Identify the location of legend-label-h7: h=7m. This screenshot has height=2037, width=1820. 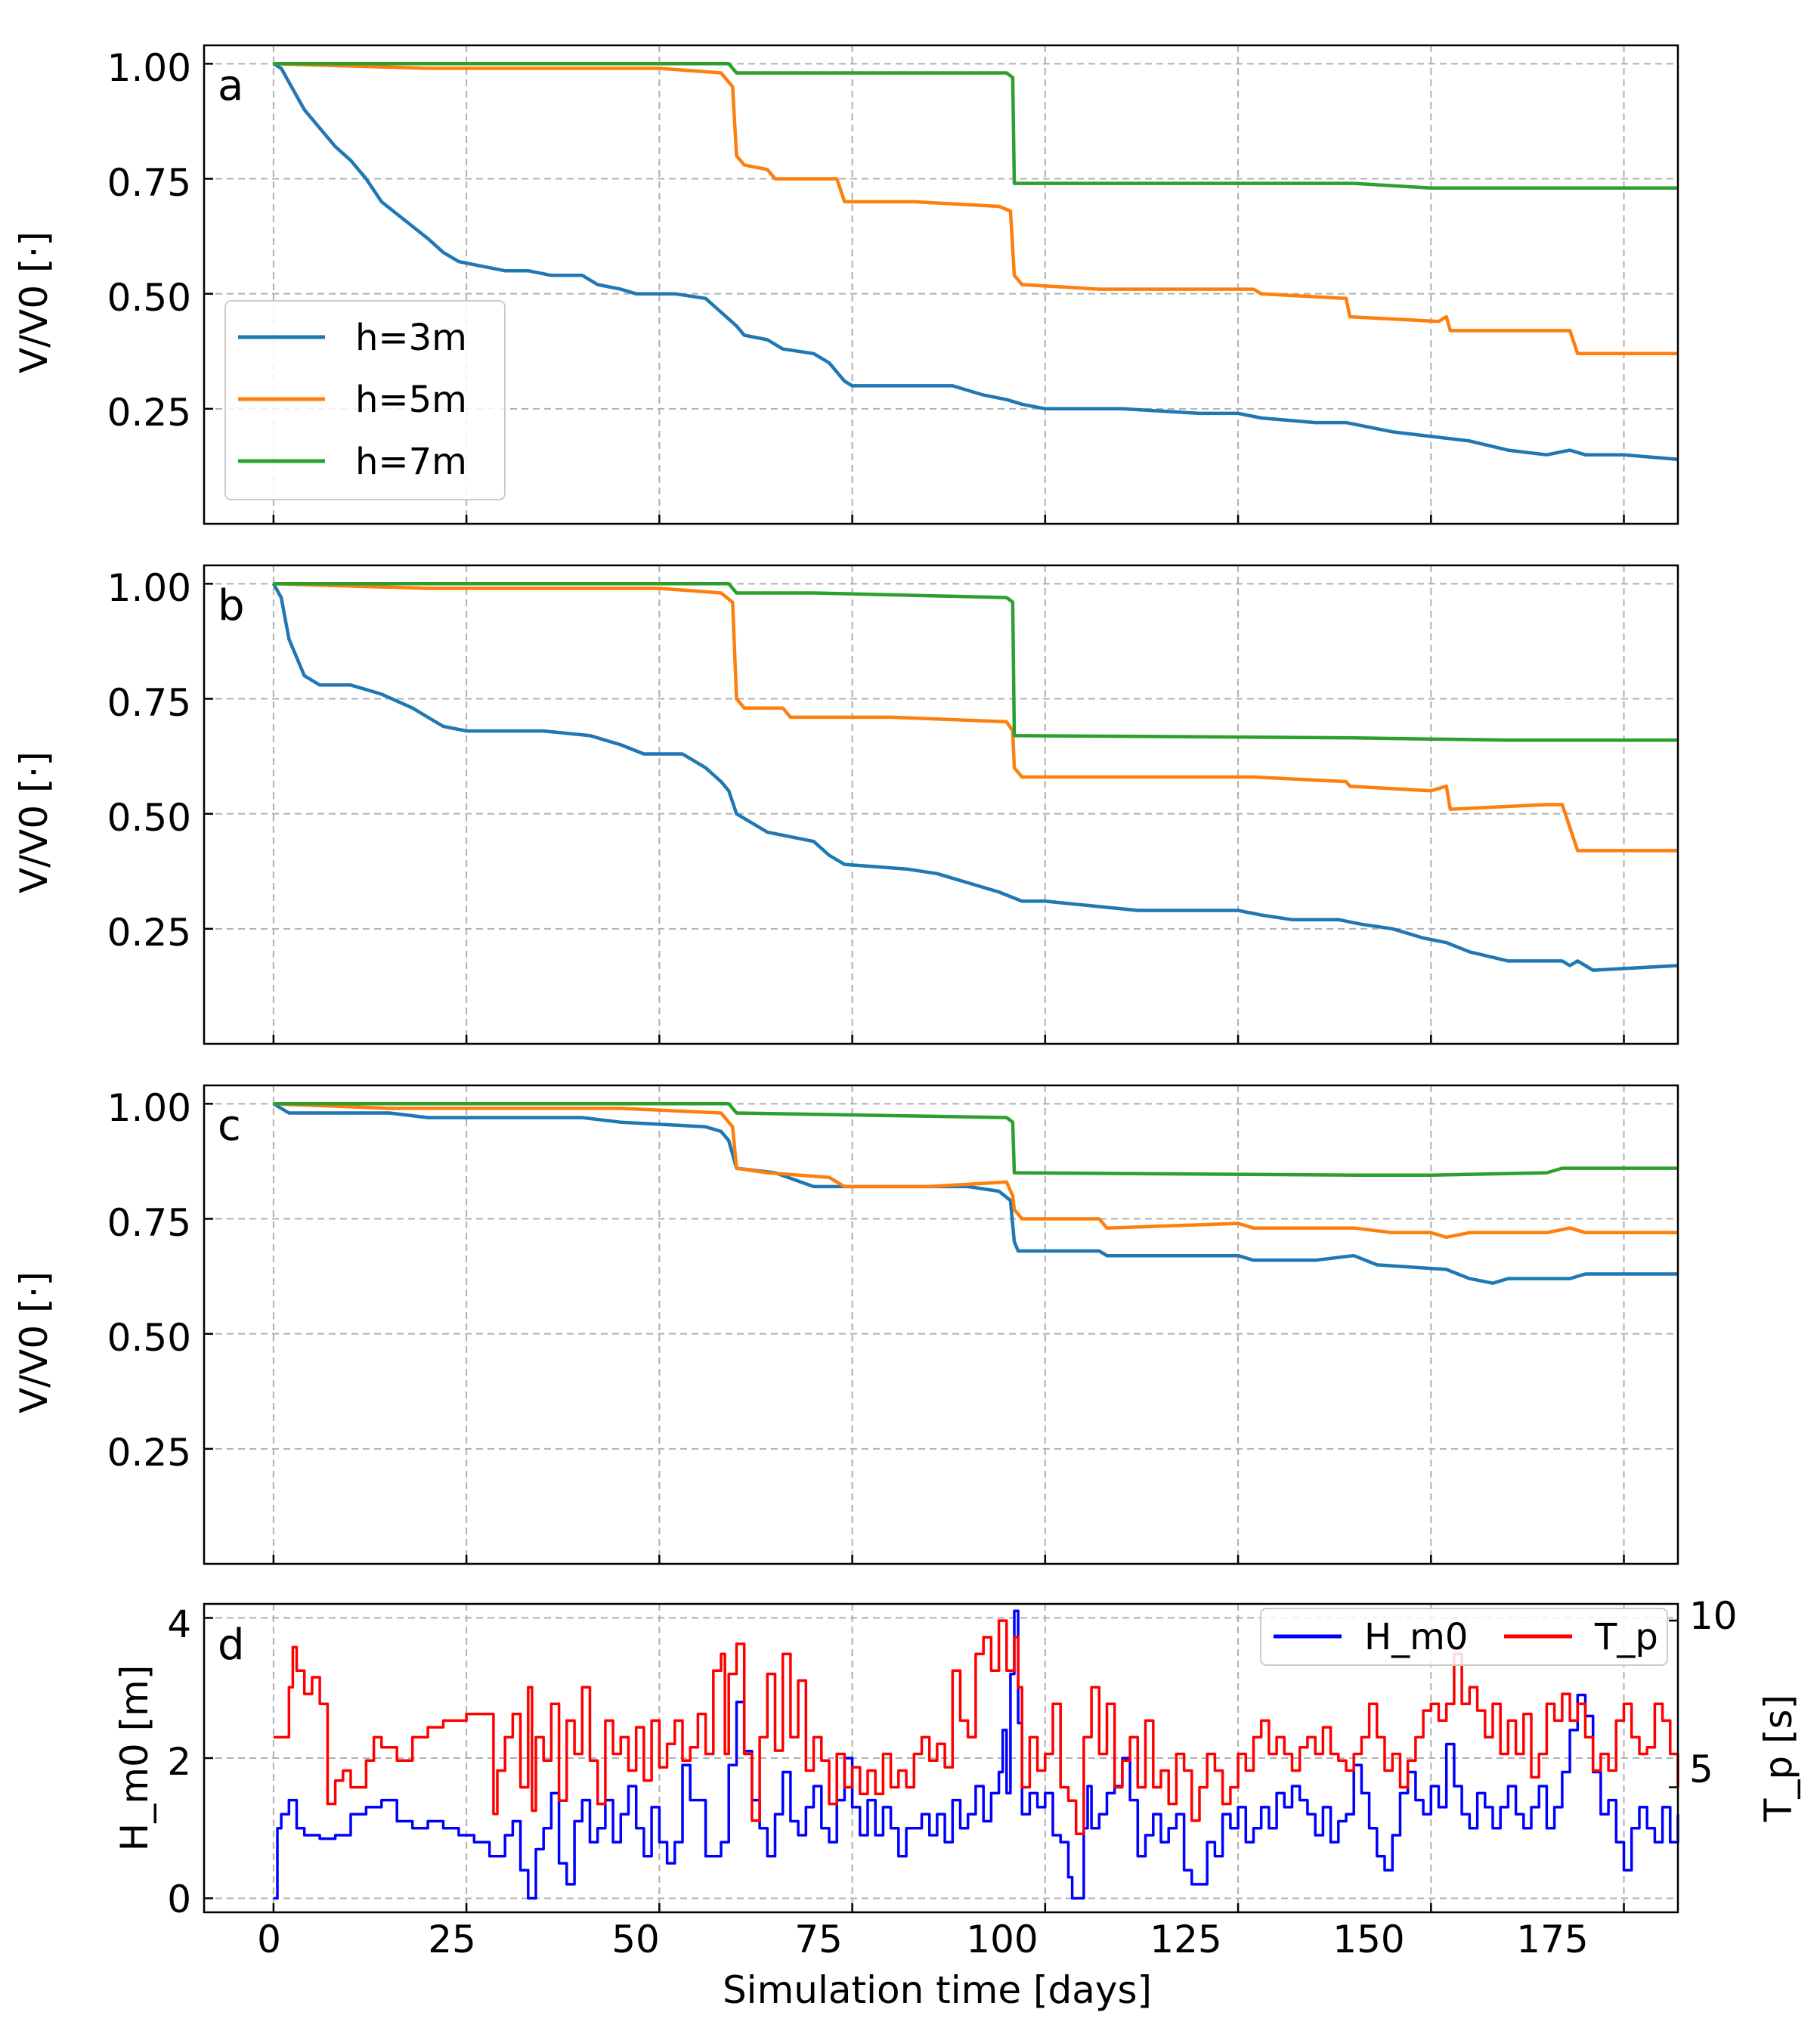
(411, 462).